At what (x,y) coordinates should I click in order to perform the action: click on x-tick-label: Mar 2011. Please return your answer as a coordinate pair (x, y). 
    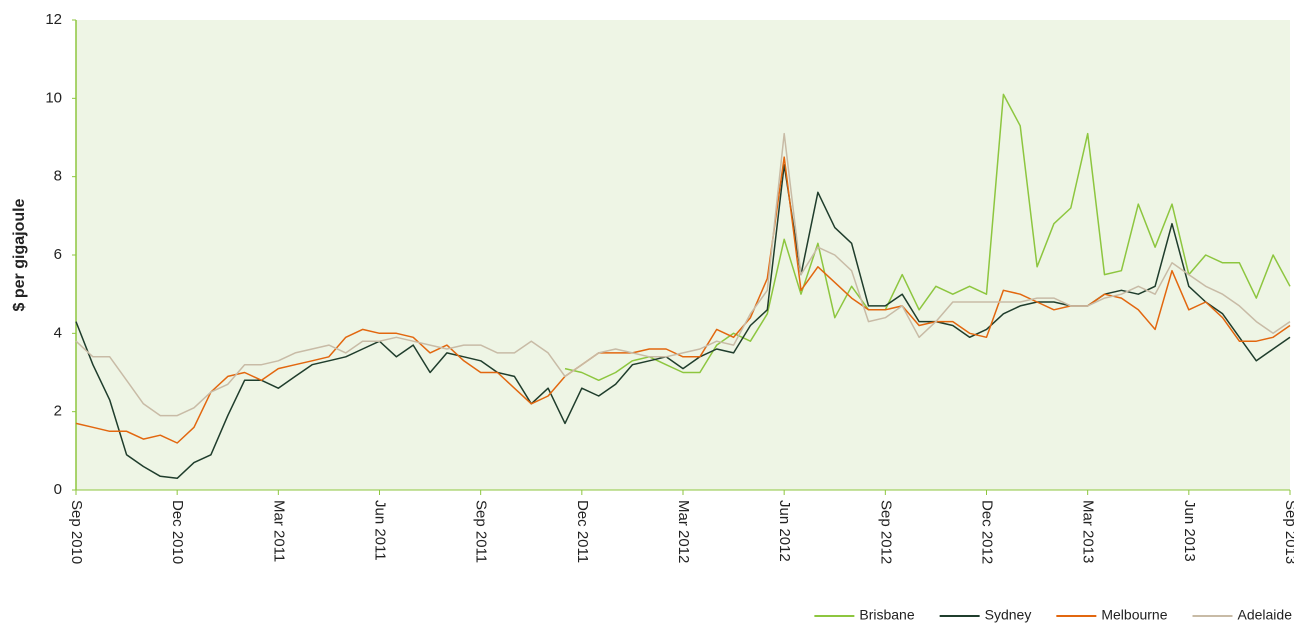
    Looking at the image, I should click on (278, 531).